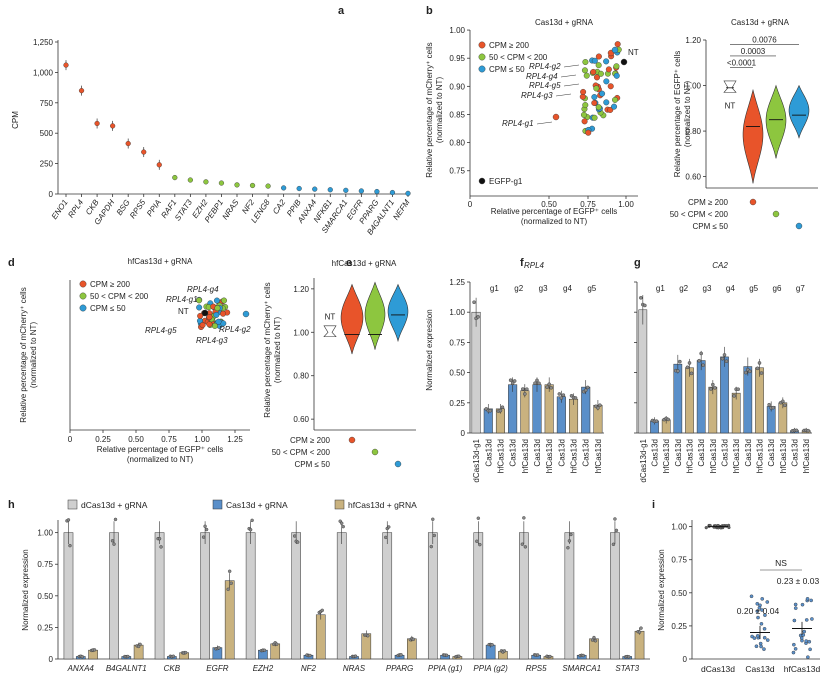  I want to click on y-tick-label: 0, so click(51, 659).